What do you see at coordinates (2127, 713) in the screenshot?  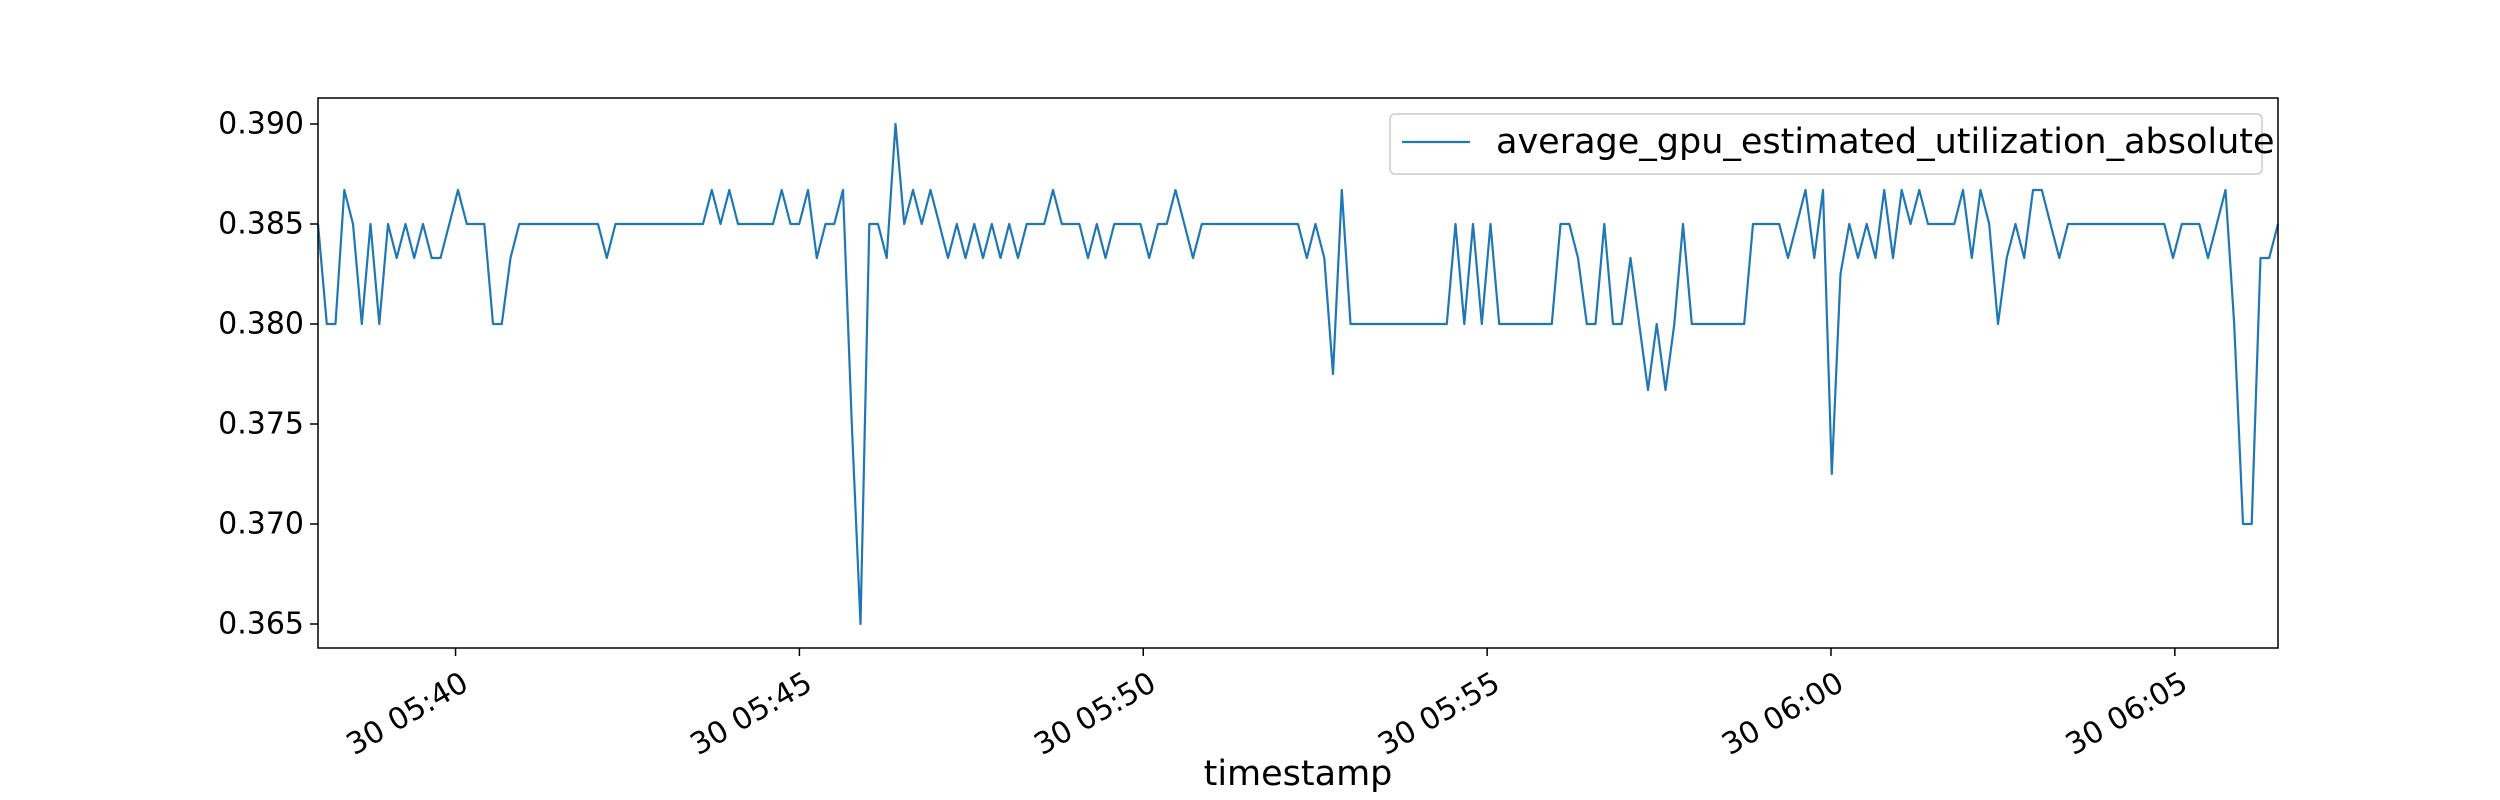 I see `x-tick-label: 30 06:05` at bounding box center [2127, 713].